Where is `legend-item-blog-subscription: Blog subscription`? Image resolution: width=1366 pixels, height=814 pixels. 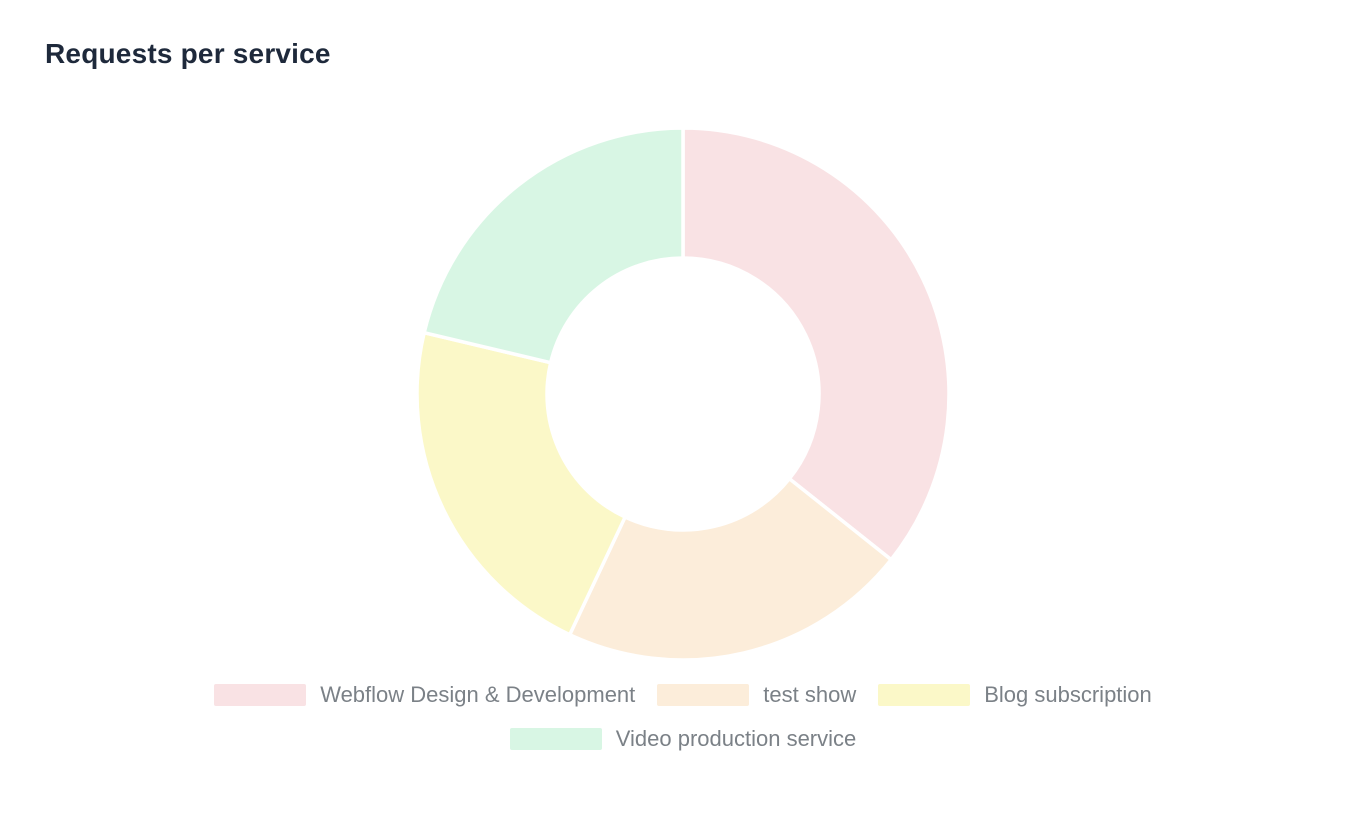
legend-item-blog-subscription: Blog subscription is located at coordinates (1015, 695).